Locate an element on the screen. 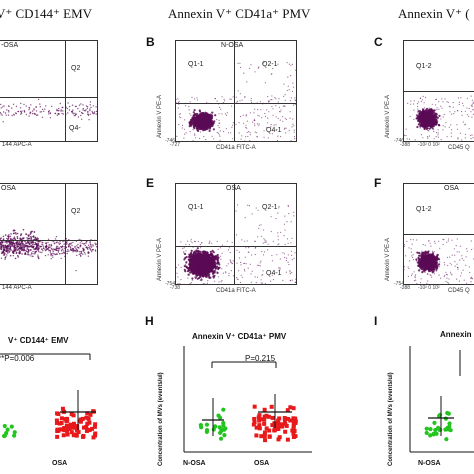  plot-title: N-OSA is located at coordinates (232, 45).